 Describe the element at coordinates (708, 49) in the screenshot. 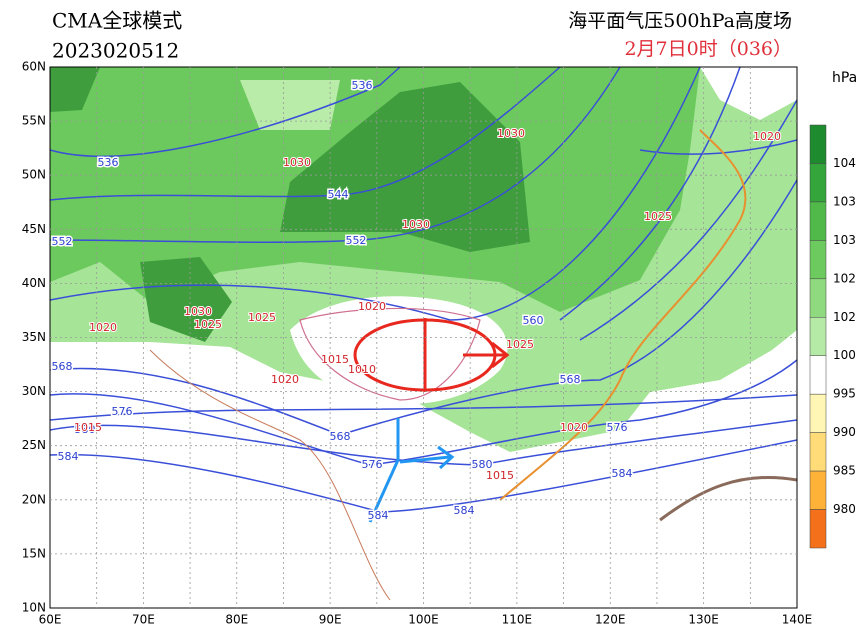

I see `valid-time: 2月7日0时（036）` at that location.